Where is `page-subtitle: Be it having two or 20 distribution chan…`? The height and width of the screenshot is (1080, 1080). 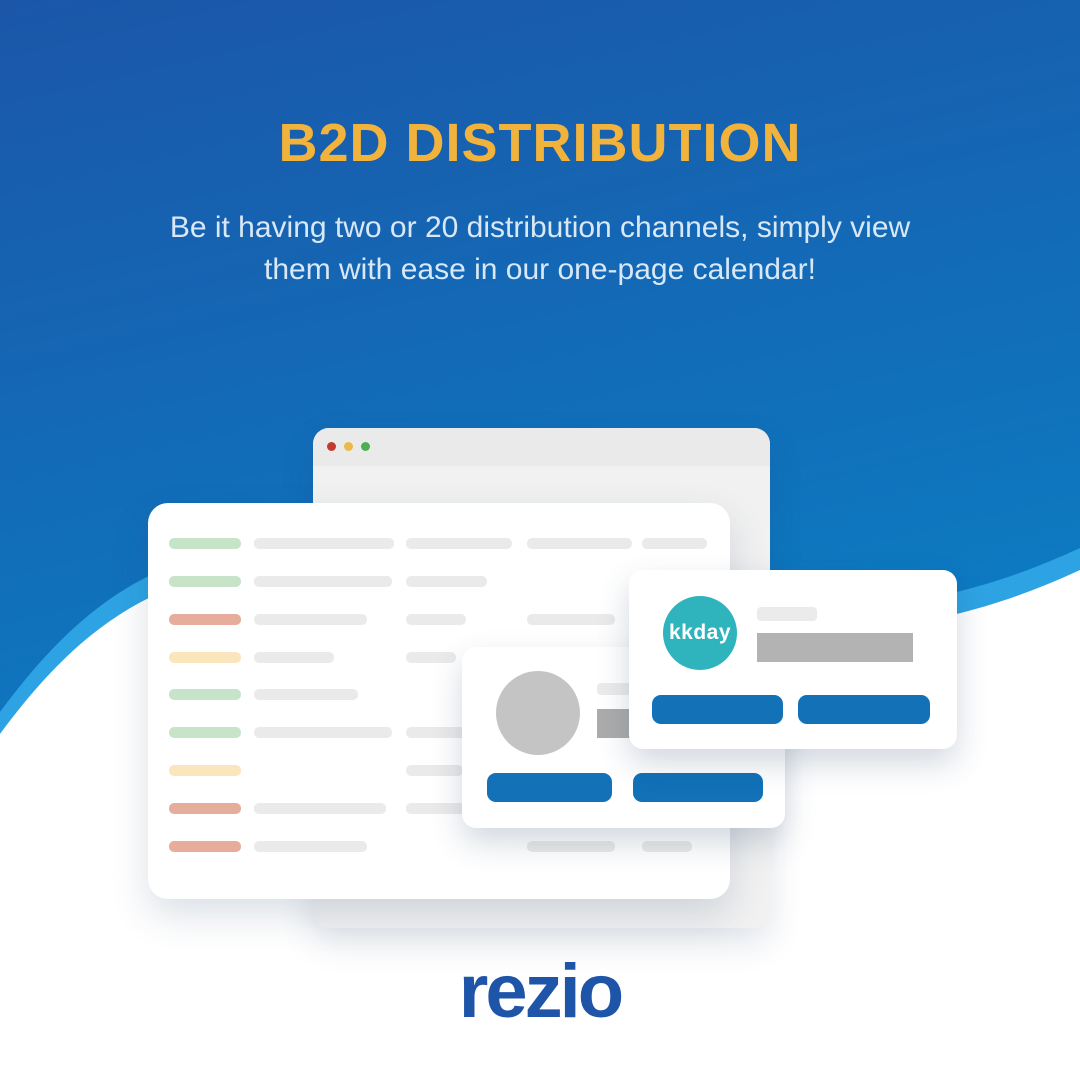 page-subtitle: Be it having two or 20 distribution chan… is located at coordinates (540, 249).